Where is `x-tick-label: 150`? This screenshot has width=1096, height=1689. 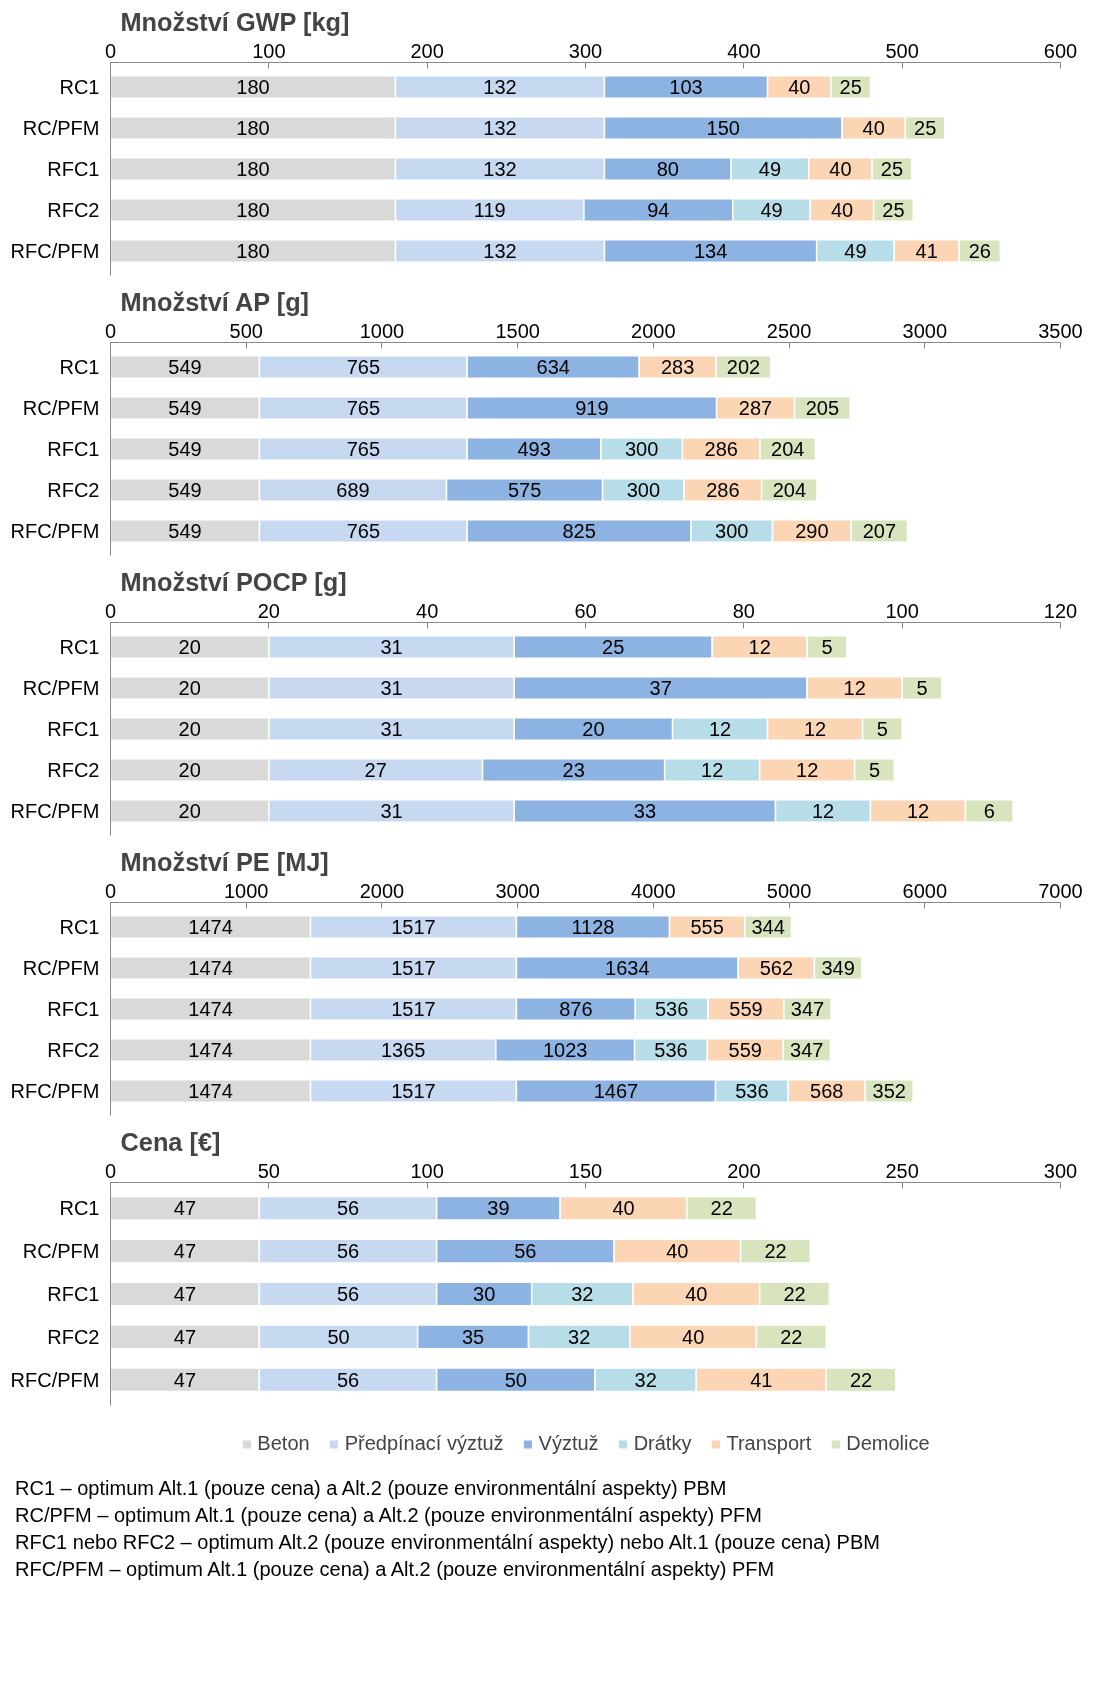 x-tick-label: 150 is located at coordinates (585, 1170).